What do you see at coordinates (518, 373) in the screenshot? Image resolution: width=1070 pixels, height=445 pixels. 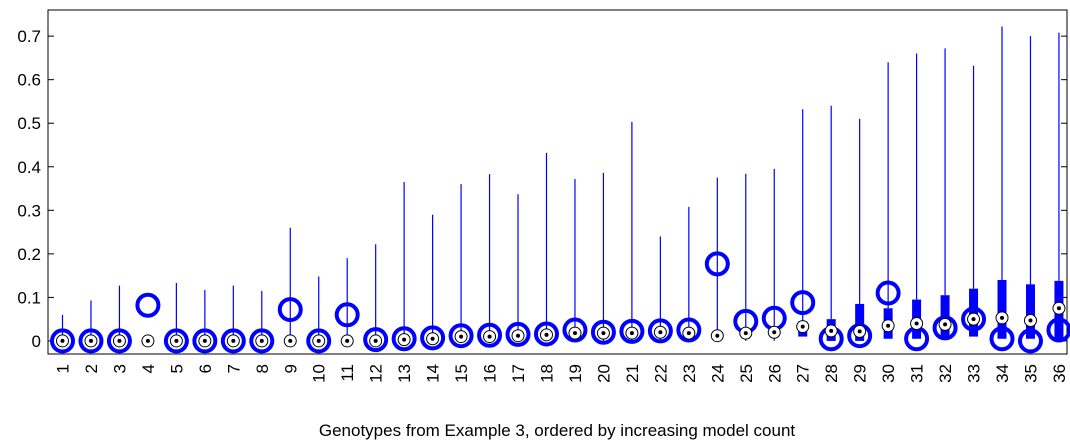 I see `x-tick-label: 17` at bounding box center [518, 373].